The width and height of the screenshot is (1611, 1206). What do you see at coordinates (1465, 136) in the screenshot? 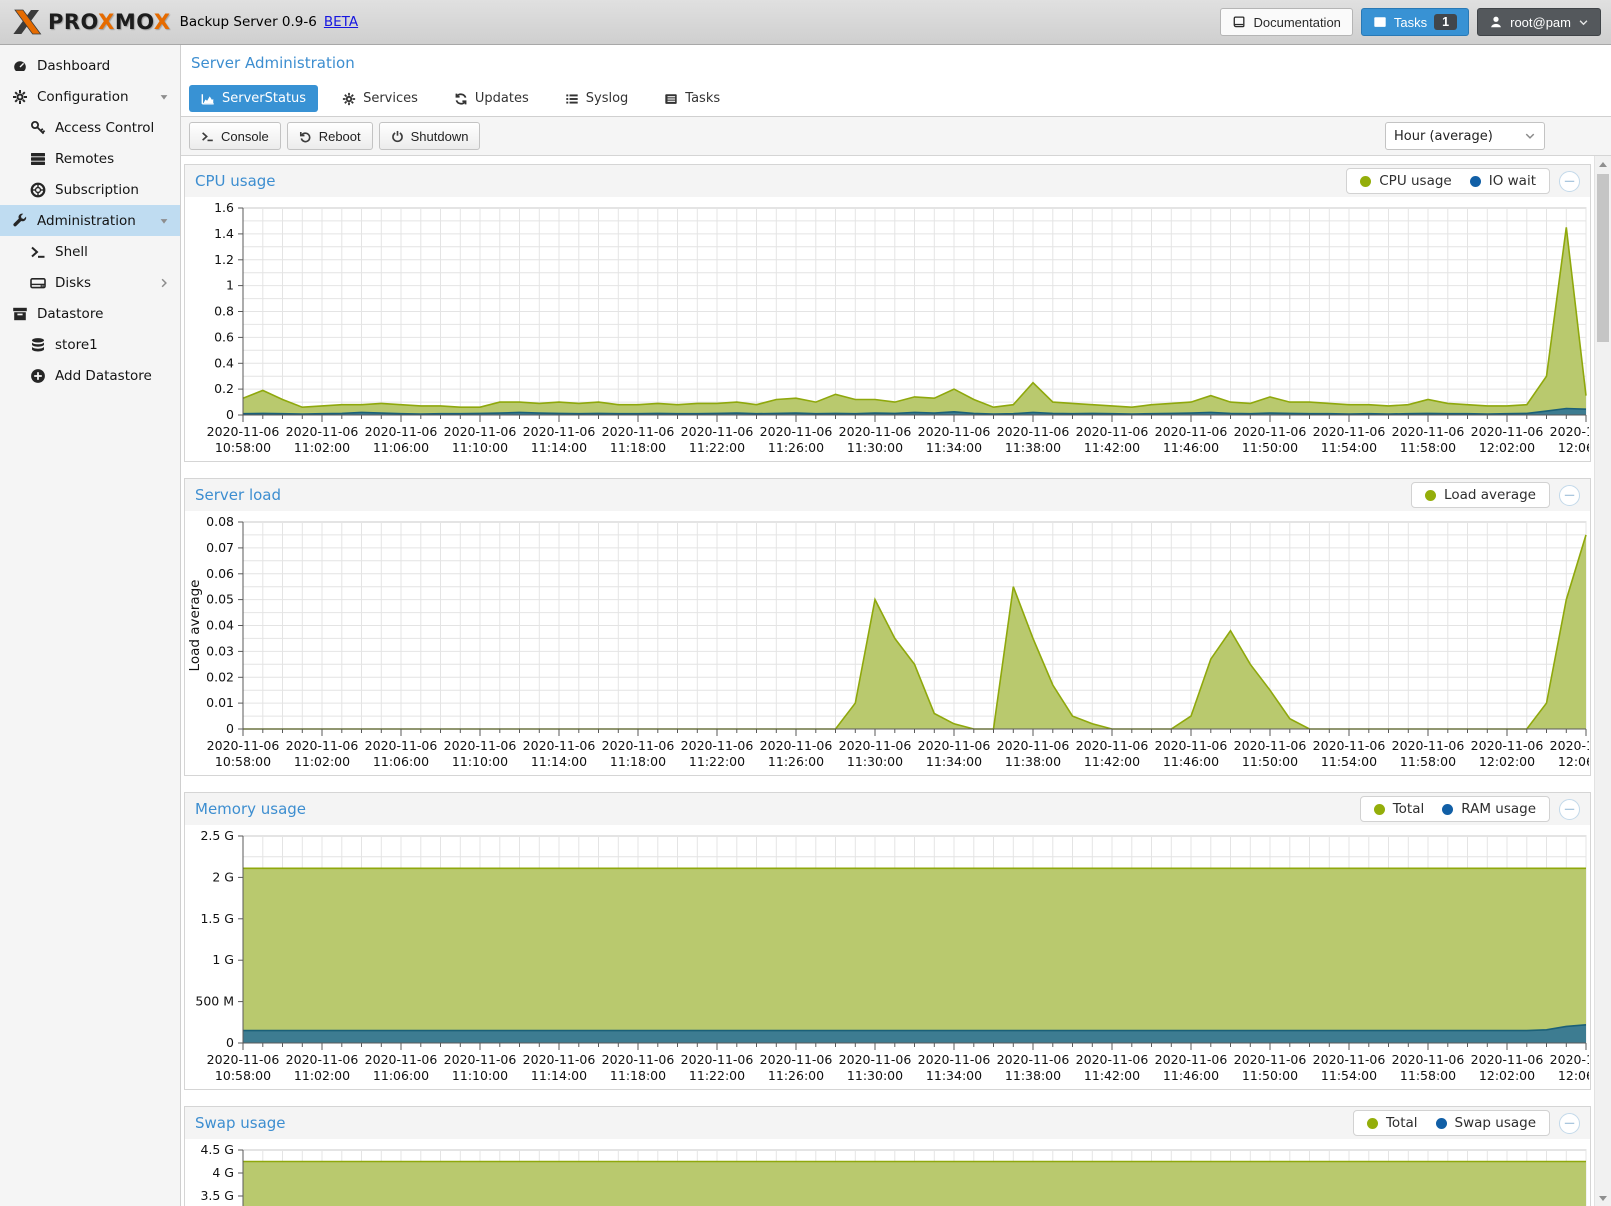
I see `time-range-select: Hour (average)` at bounding box center [1465, 136].